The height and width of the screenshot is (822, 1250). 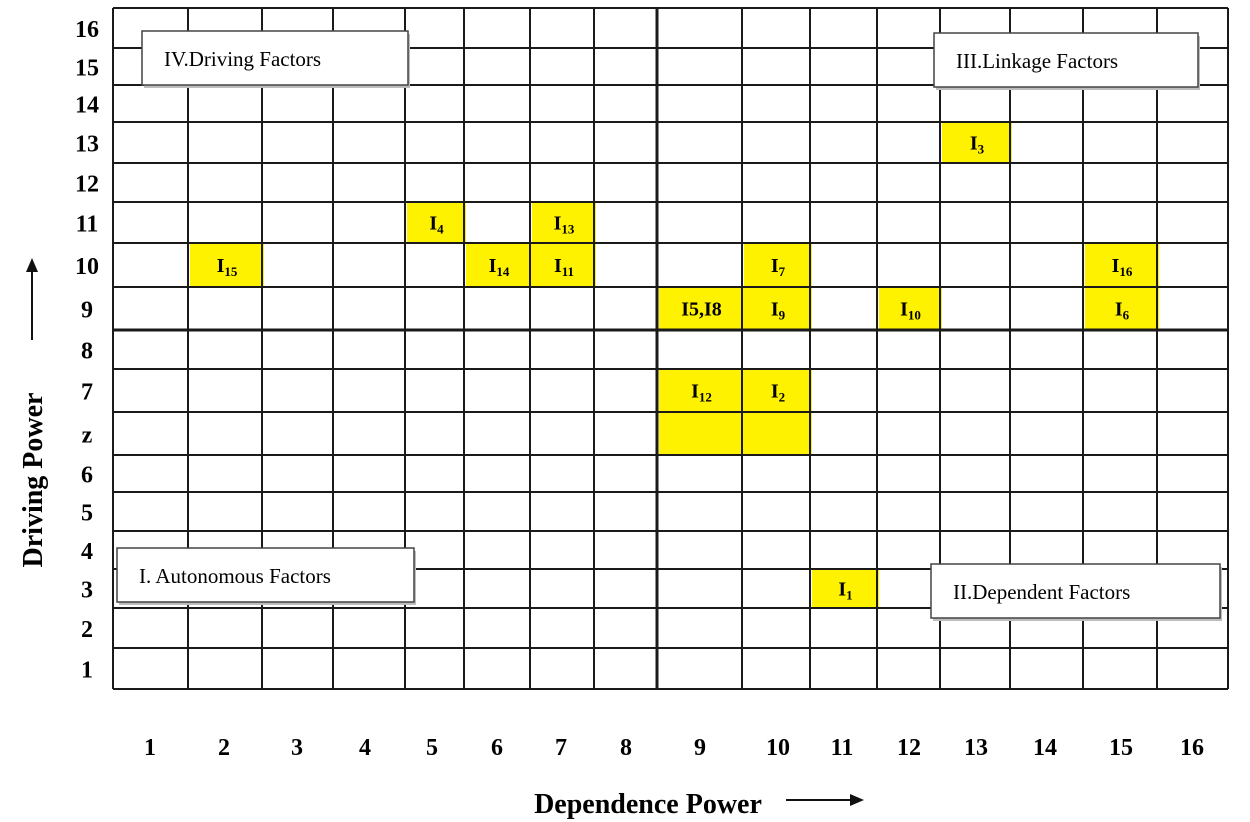 What do you see at coordinates (1037, 61) in the screenshot?
I see `quadrant-label-linkage: III.Linkage Factors` at bounding box center [1037, 61].